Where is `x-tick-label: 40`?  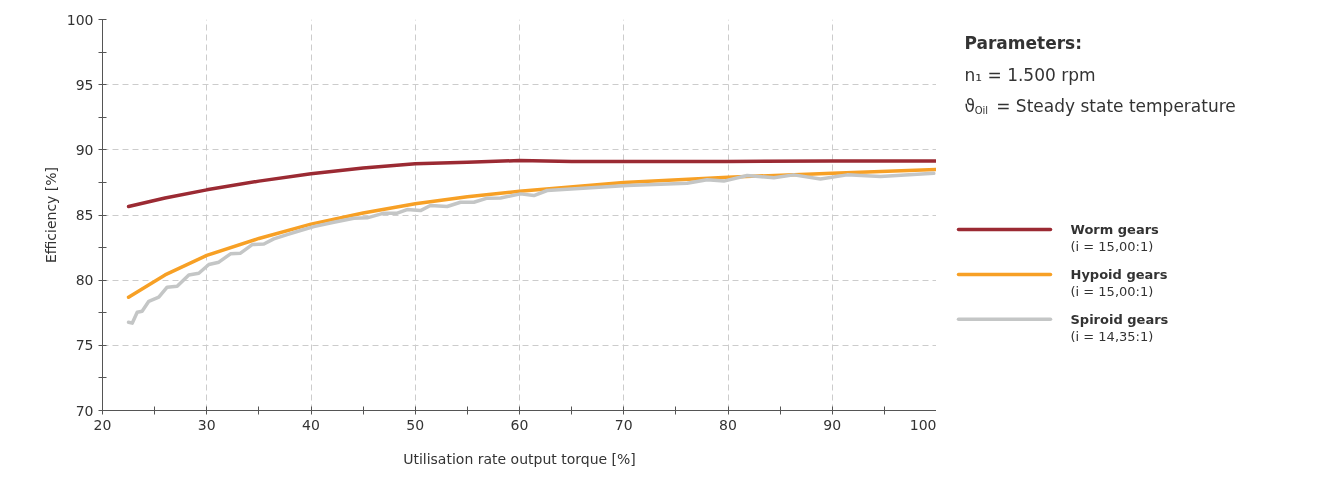 x-tick-label: 40 is located at coordinates (311, 424).